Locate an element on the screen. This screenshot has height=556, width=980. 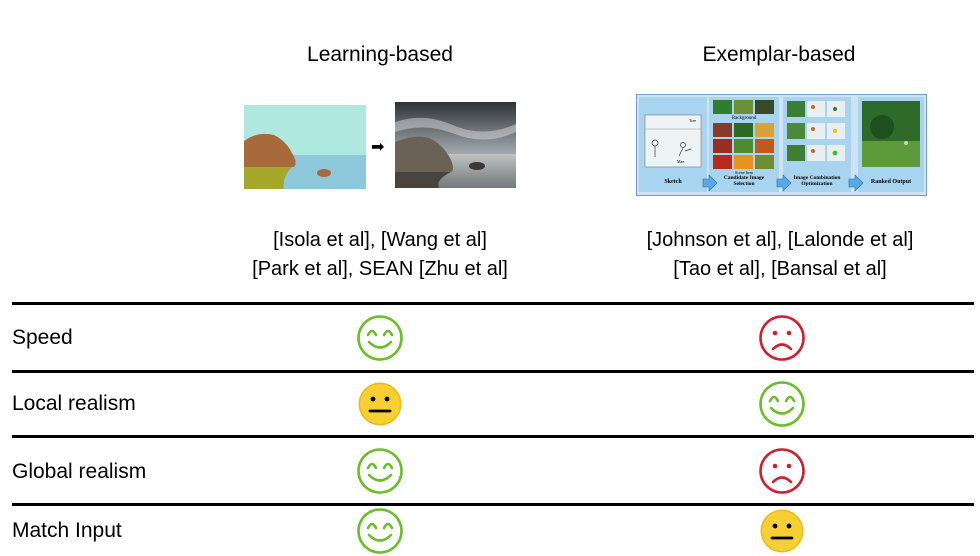
speed-learning-face-icon is located at coordinates (380, 338).